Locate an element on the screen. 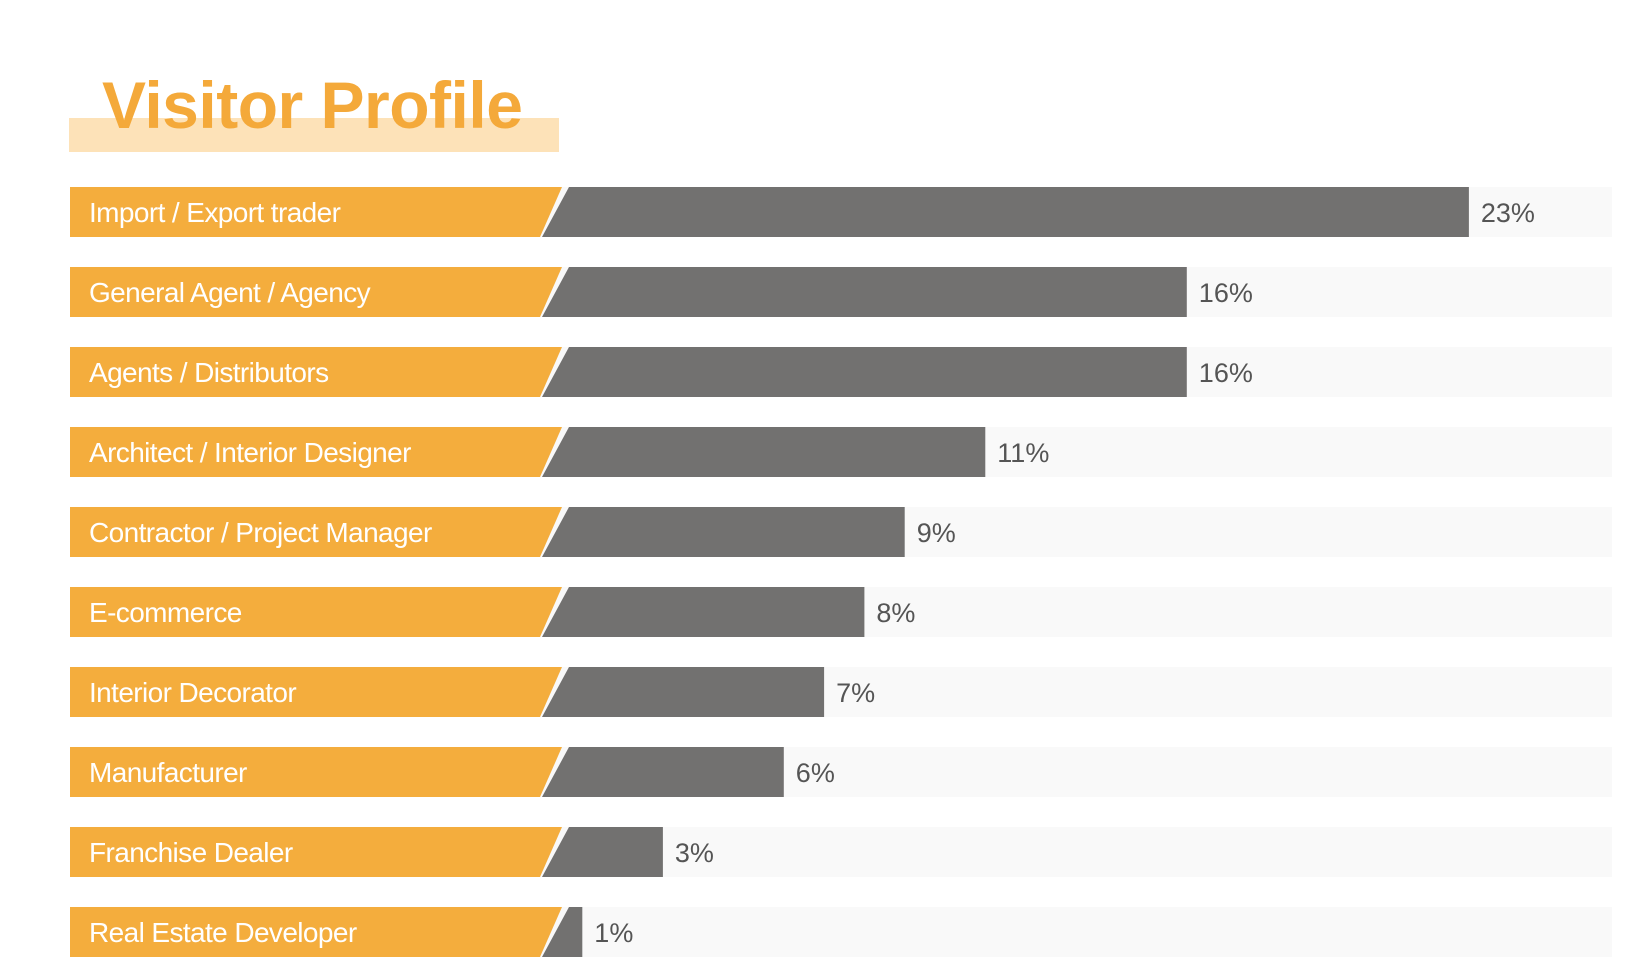 Image resolution: width=1640 pixels, height=969 pixels. chart-row: Architect / Interior Designer 11% is located at coordinates (841, 452).